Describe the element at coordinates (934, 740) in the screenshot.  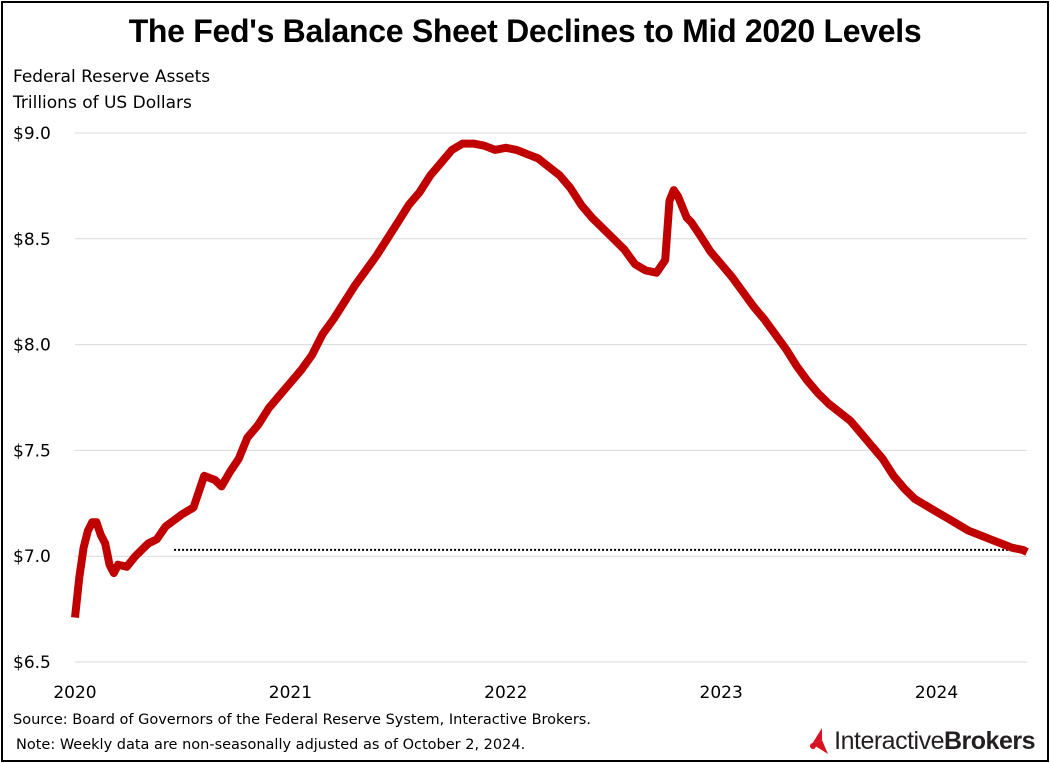
I see `logo-text: InteractiveBrokers` at that location.